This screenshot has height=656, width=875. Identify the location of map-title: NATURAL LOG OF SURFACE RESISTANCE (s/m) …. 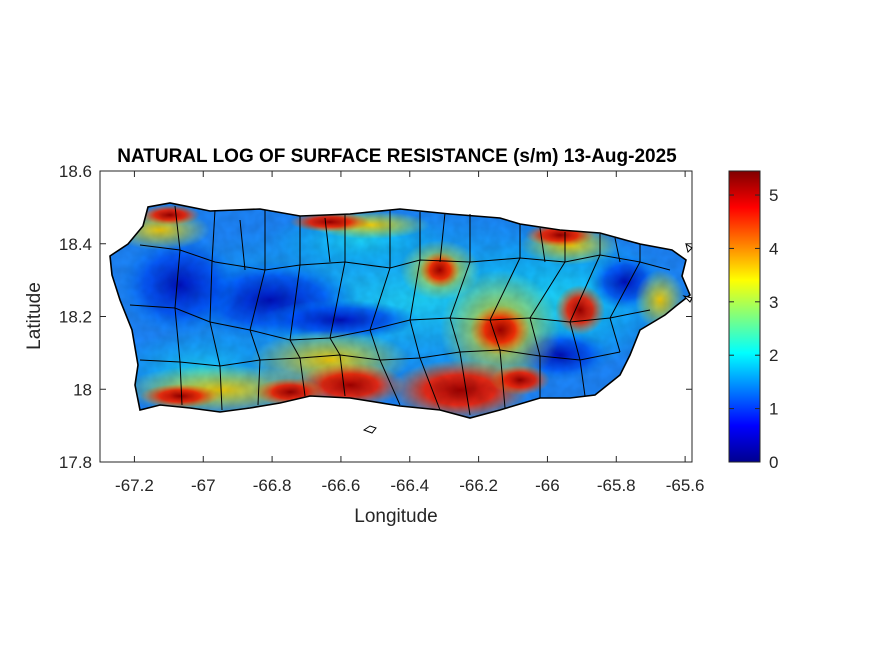
(397, 156).